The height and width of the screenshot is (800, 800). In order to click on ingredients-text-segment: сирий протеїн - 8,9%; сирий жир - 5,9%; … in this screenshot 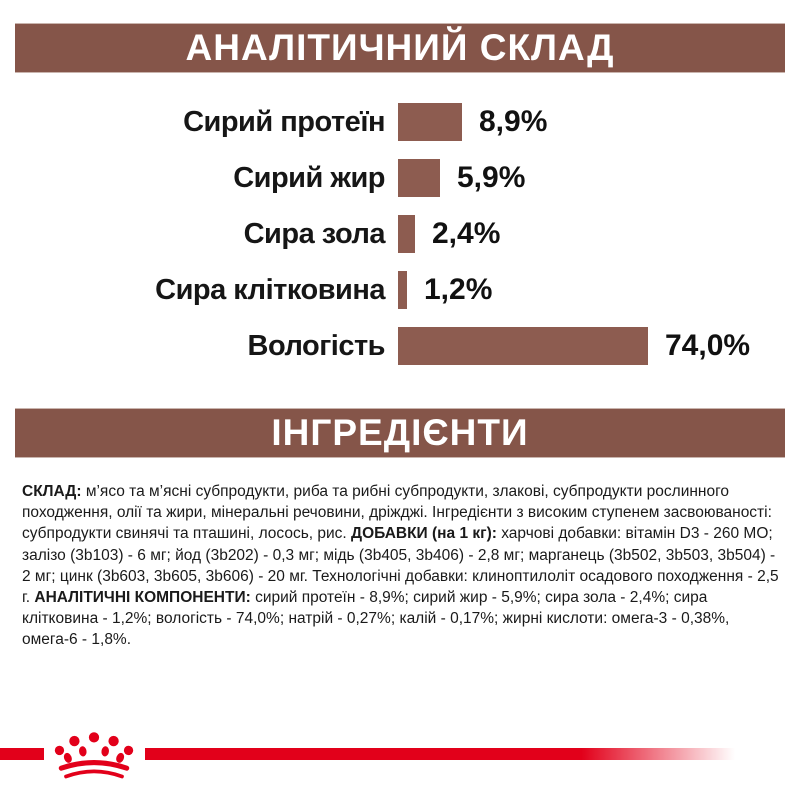, I will do `click(376, 619)`.